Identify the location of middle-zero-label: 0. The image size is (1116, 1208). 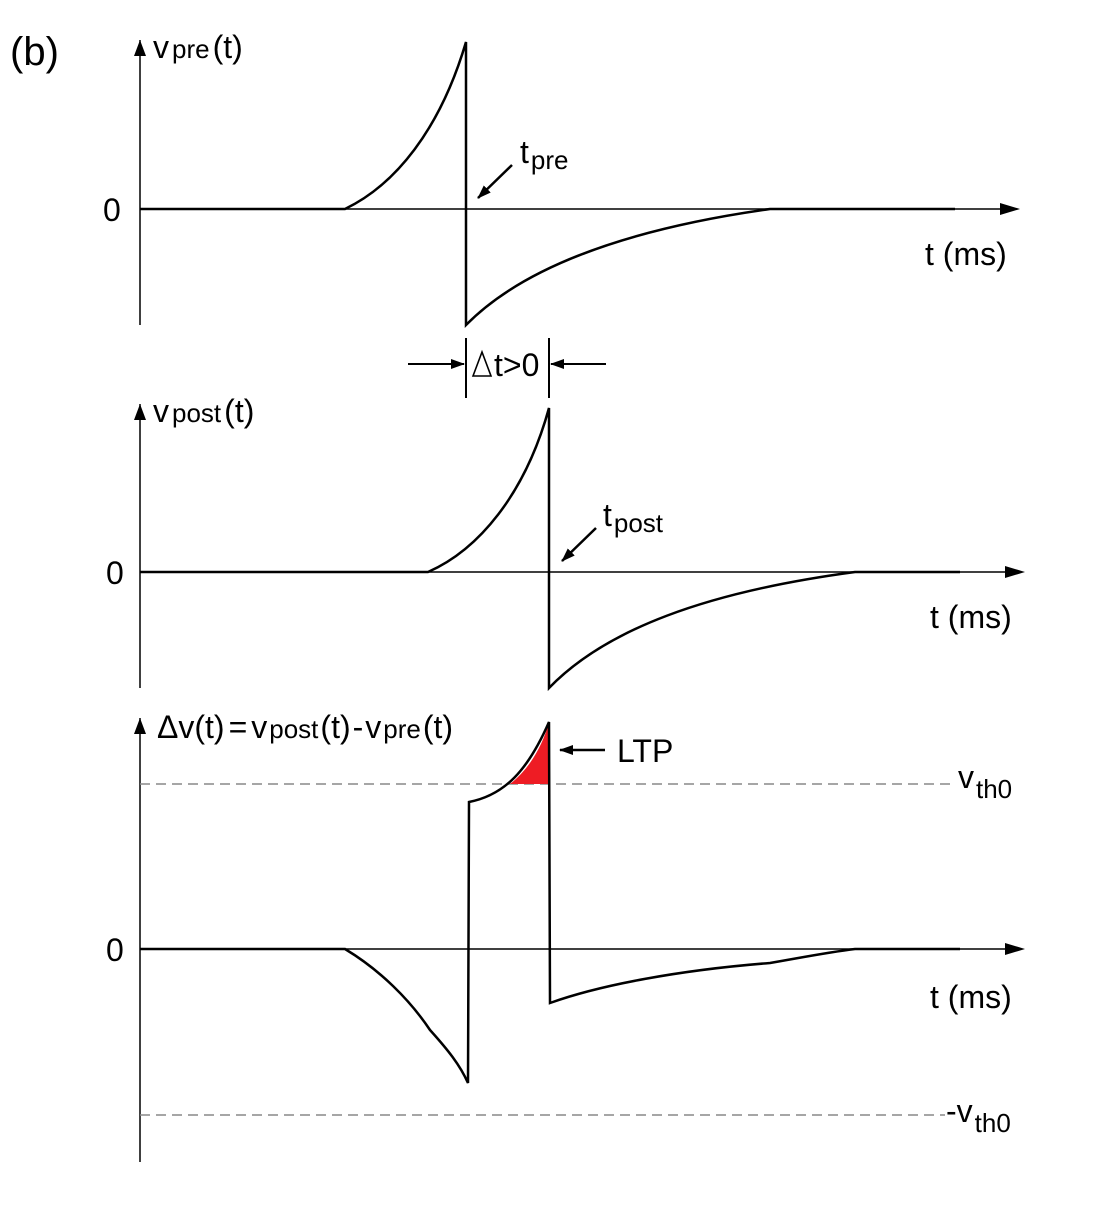
(115, 573).